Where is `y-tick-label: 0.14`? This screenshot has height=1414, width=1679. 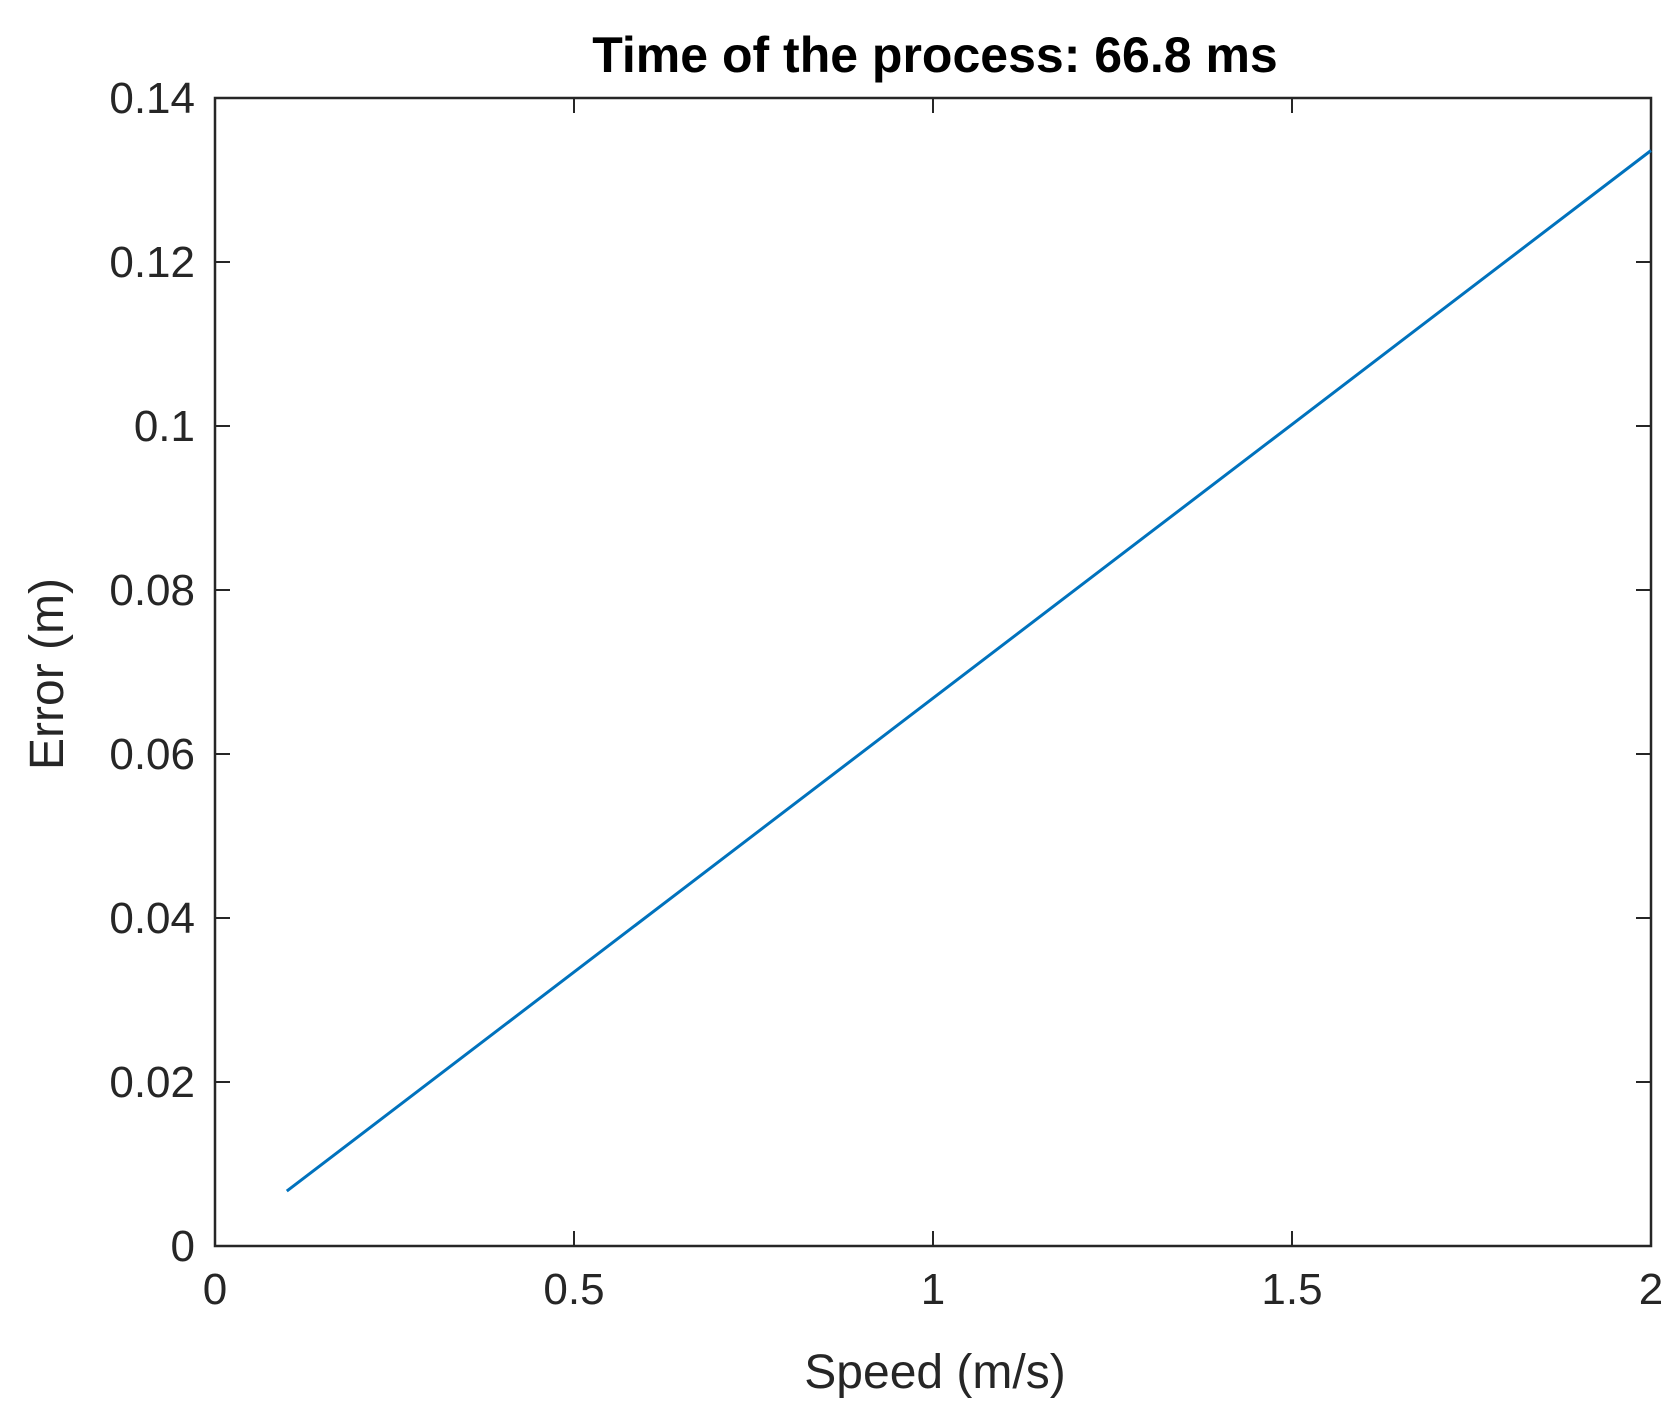
y-tick-label: 0.14 is located at coordinates (152, 98).